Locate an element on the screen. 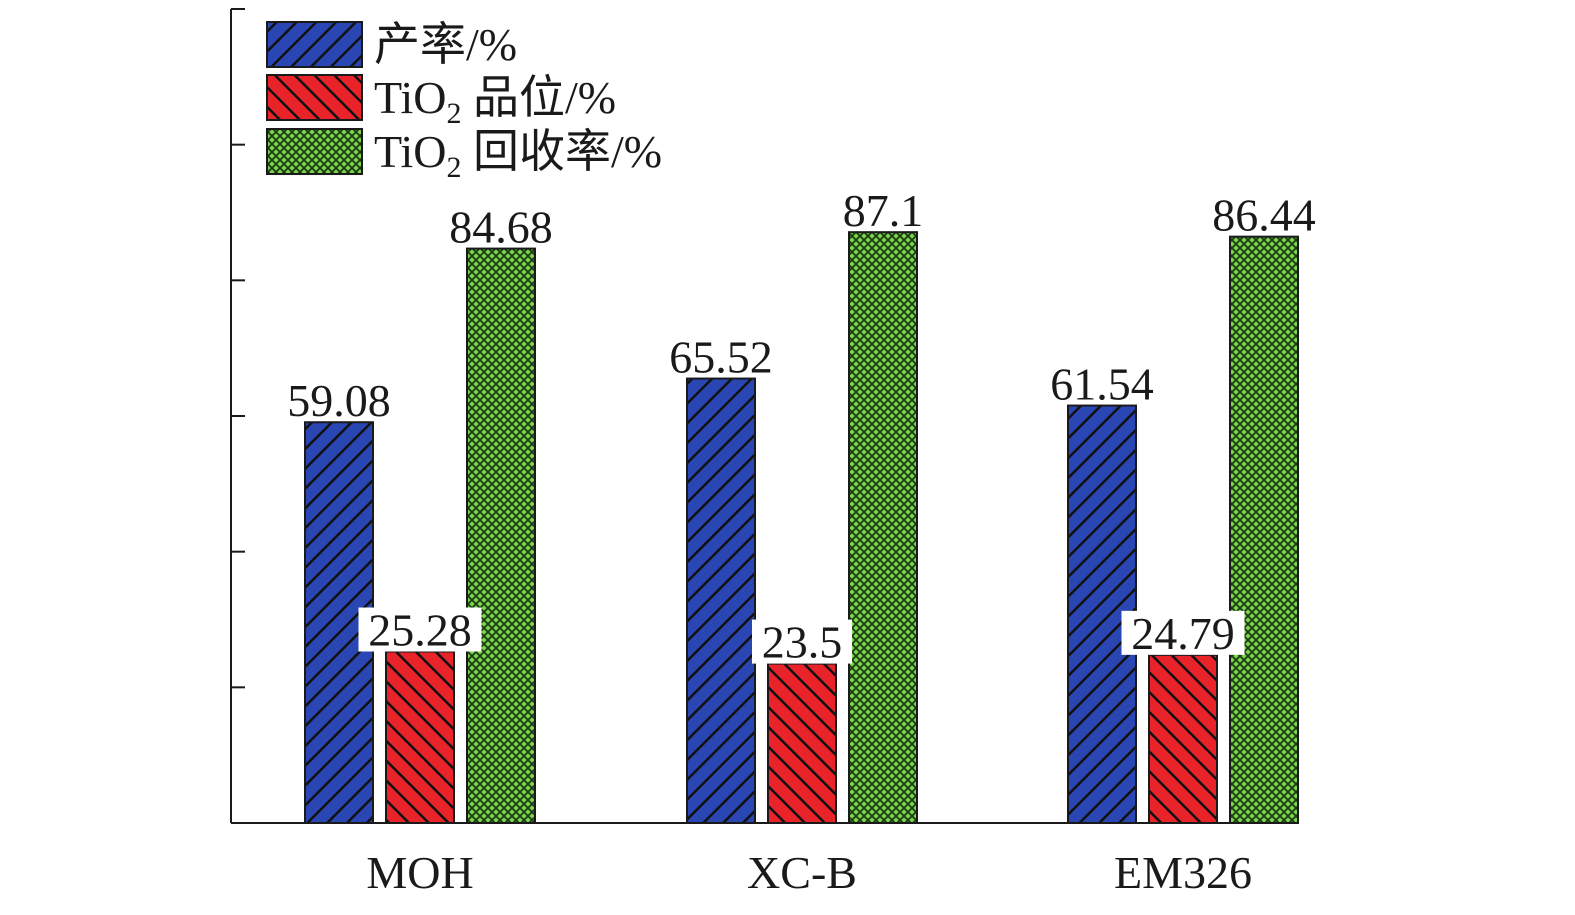  x-tick-label: MOH is located at coordinates (419, 872).